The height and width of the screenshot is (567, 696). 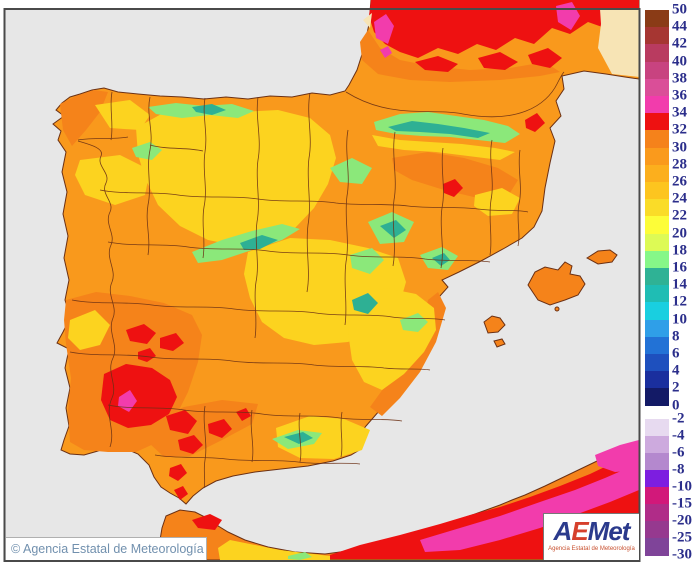 I want to click on legend-tick-label: 16, so click(x=679, y=267).